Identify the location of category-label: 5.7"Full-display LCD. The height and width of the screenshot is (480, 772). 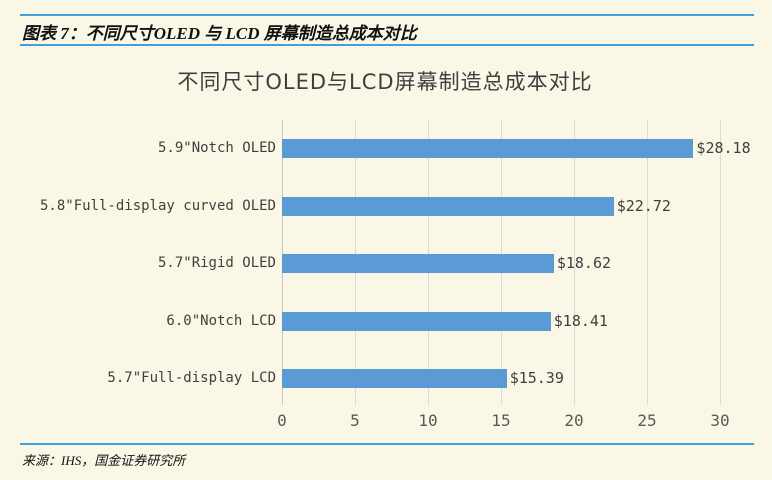
(191, 378).